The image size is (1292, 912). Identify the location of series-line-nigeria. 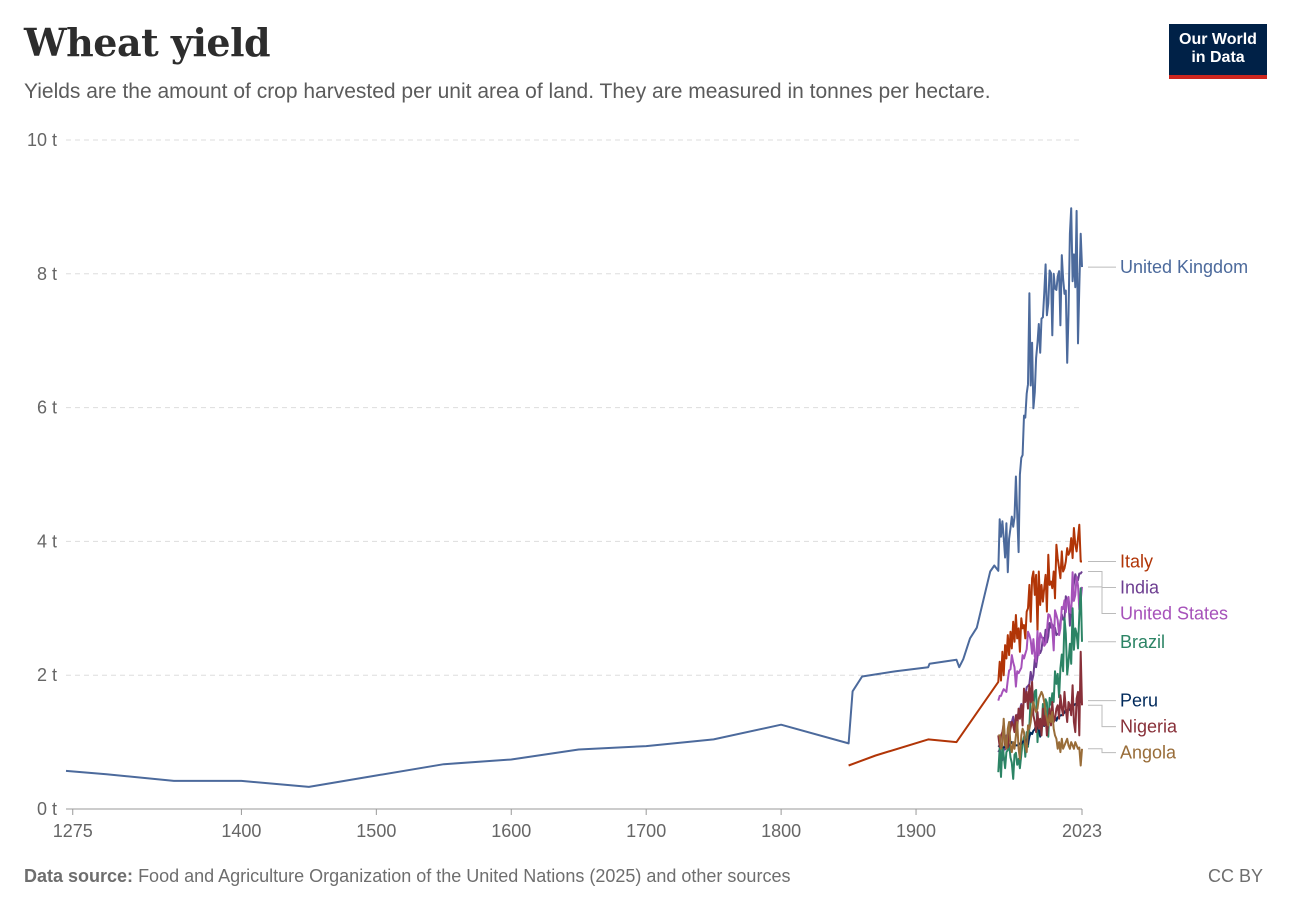
(1040, 699).